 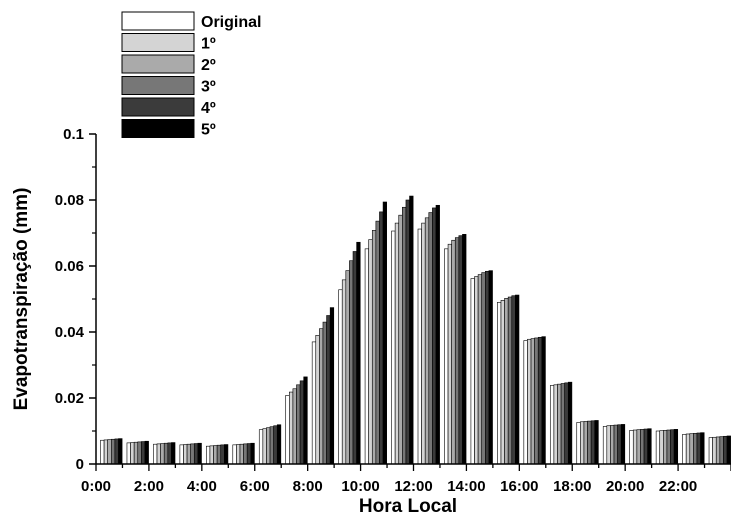 I want to click on legend-label: 1º, so click(x=208, y=44).